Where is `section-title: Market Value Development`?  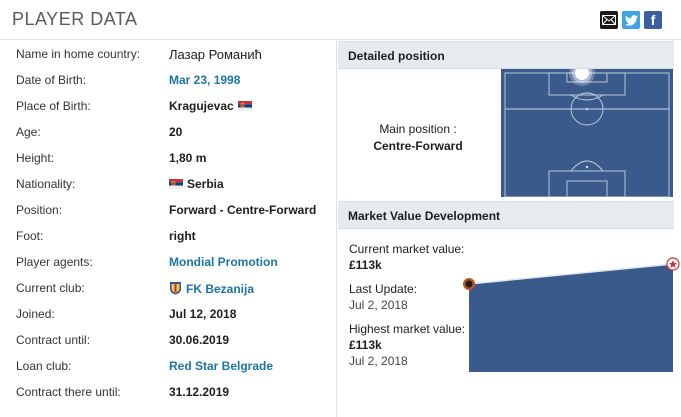
section-title: Market Value Development is located at coordinates (424, 216).